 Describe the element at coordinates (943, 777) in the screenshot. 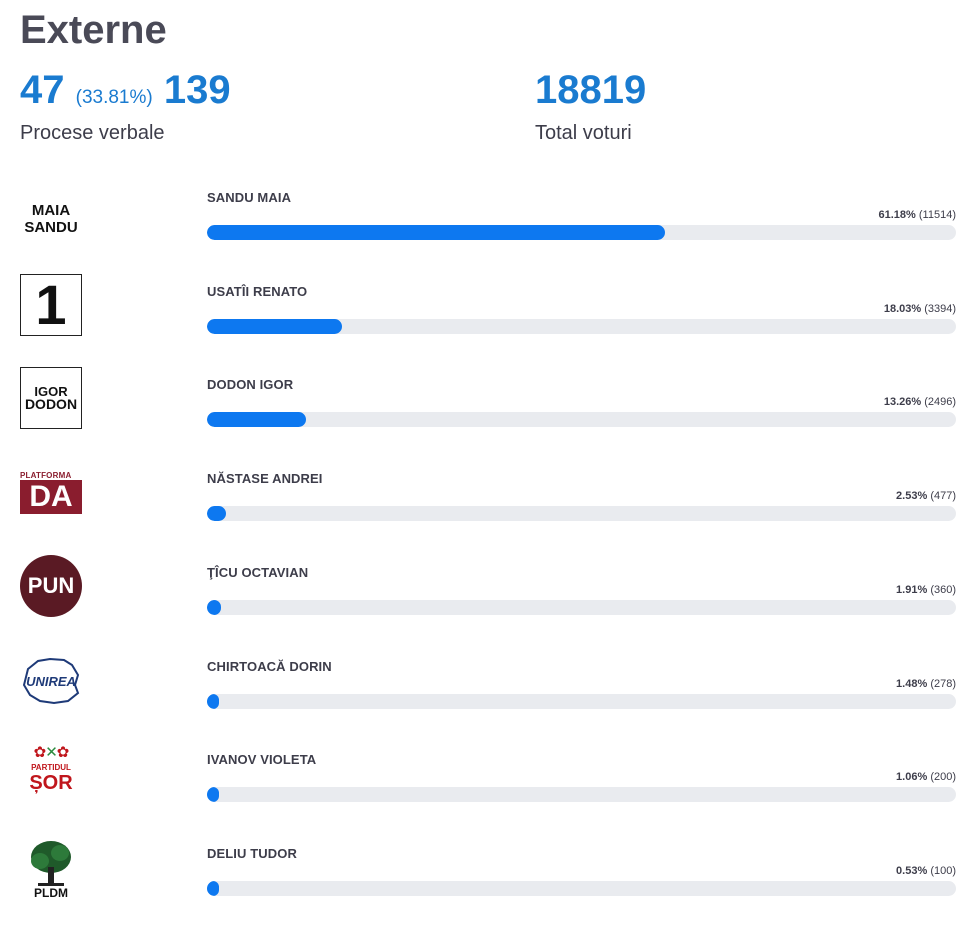

I see `candidate-votes: (200)` at that location.